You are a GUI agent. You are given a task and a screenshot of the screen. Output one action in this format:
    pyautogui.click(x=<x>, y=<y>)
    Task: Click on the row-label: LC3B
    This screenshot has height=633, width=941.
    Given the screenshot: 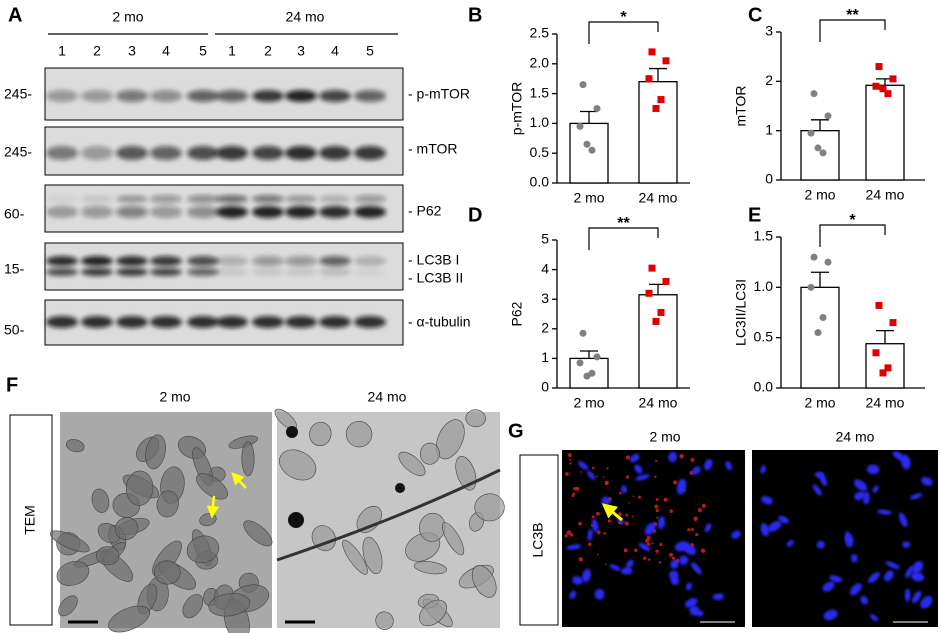 What is the action you would take?
    pyautogui.click(x=538, y=539)
    